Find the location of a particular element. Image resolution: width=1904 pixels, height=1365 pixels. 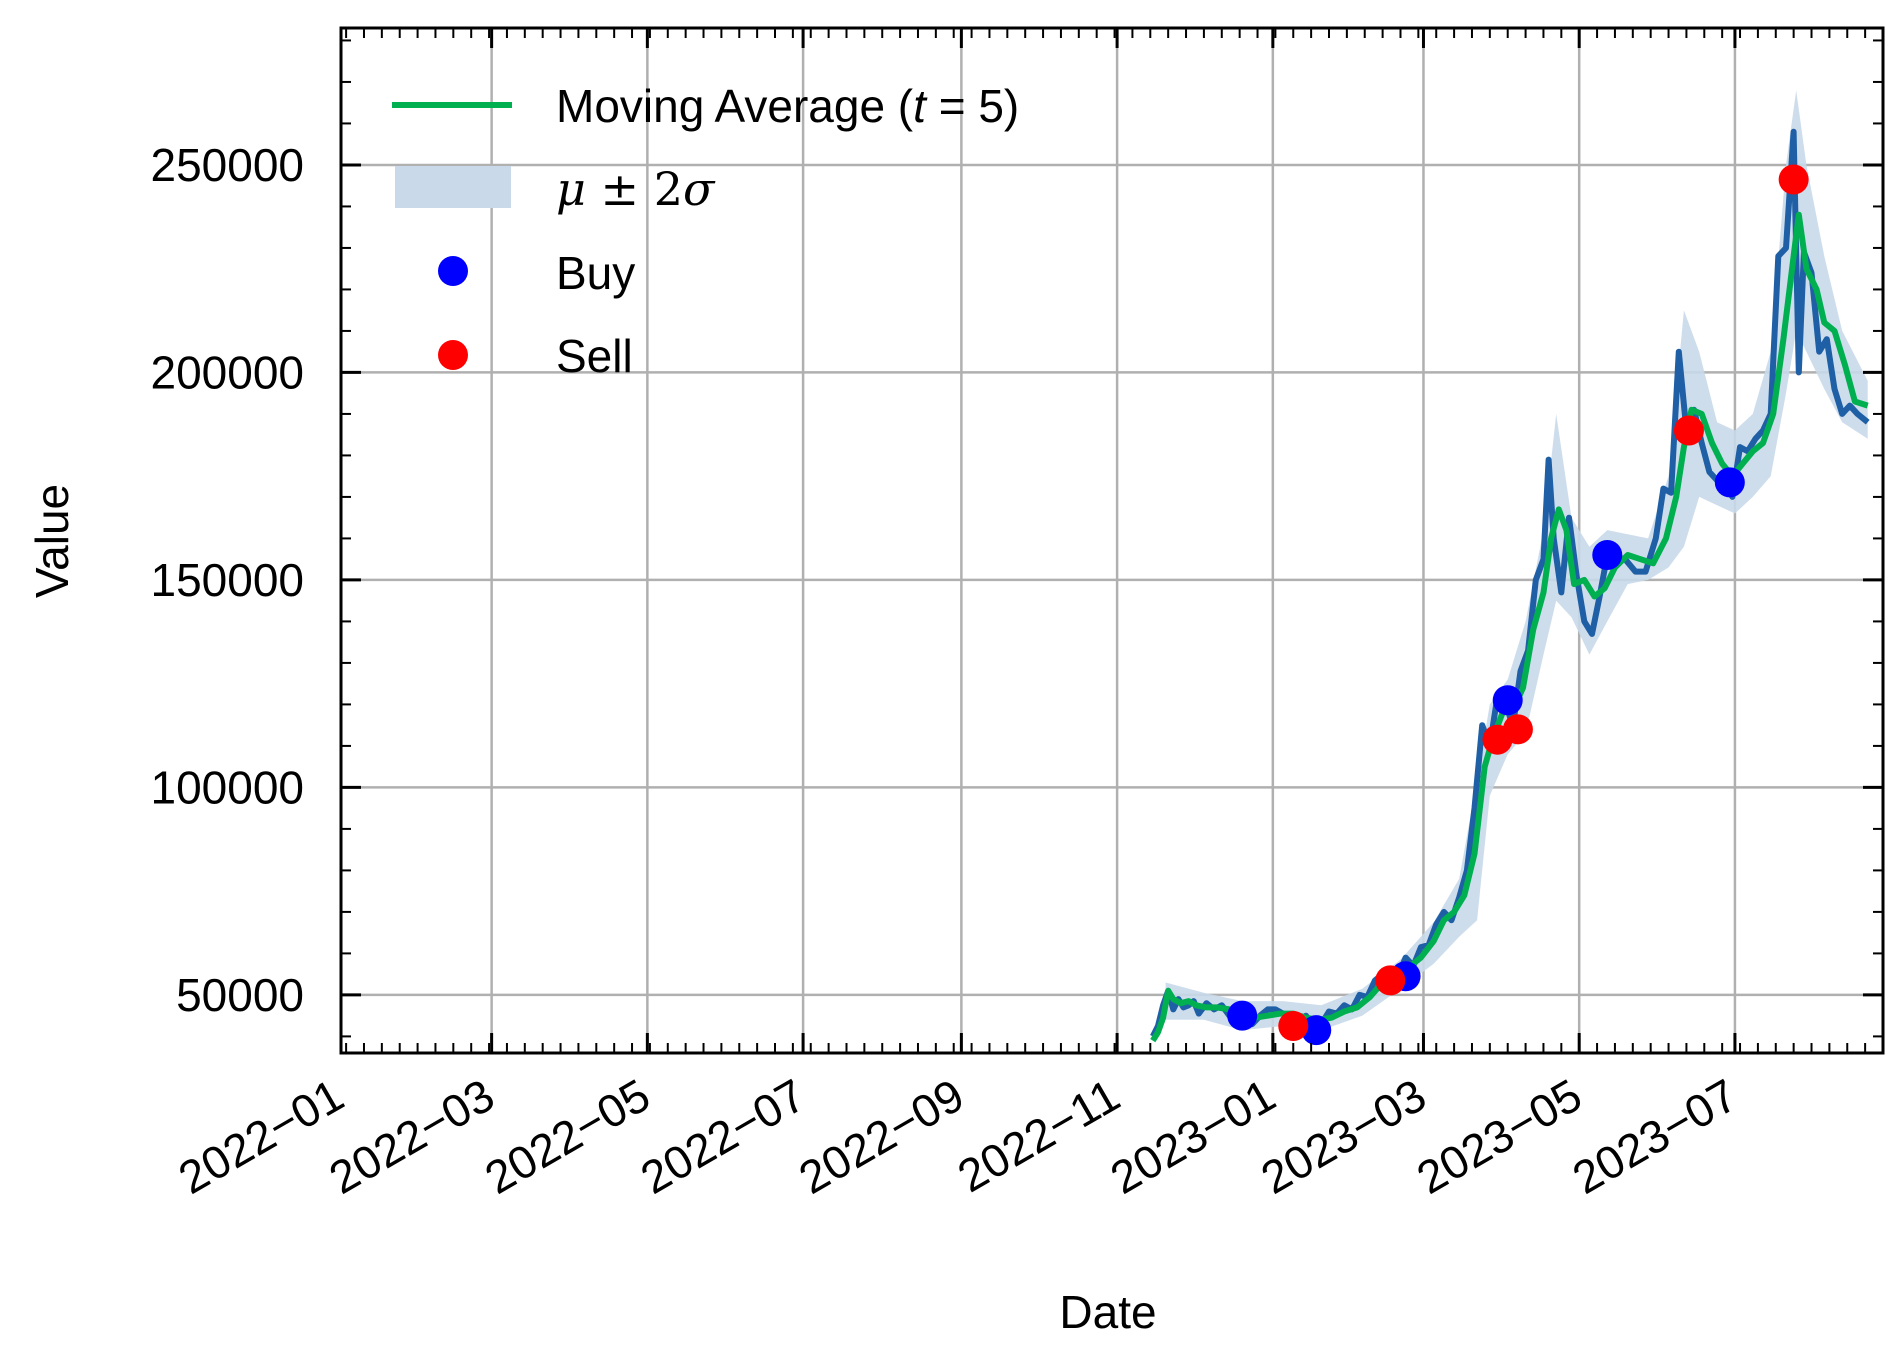

y-tick-label: 200000 is located at coordinates (228, 372).